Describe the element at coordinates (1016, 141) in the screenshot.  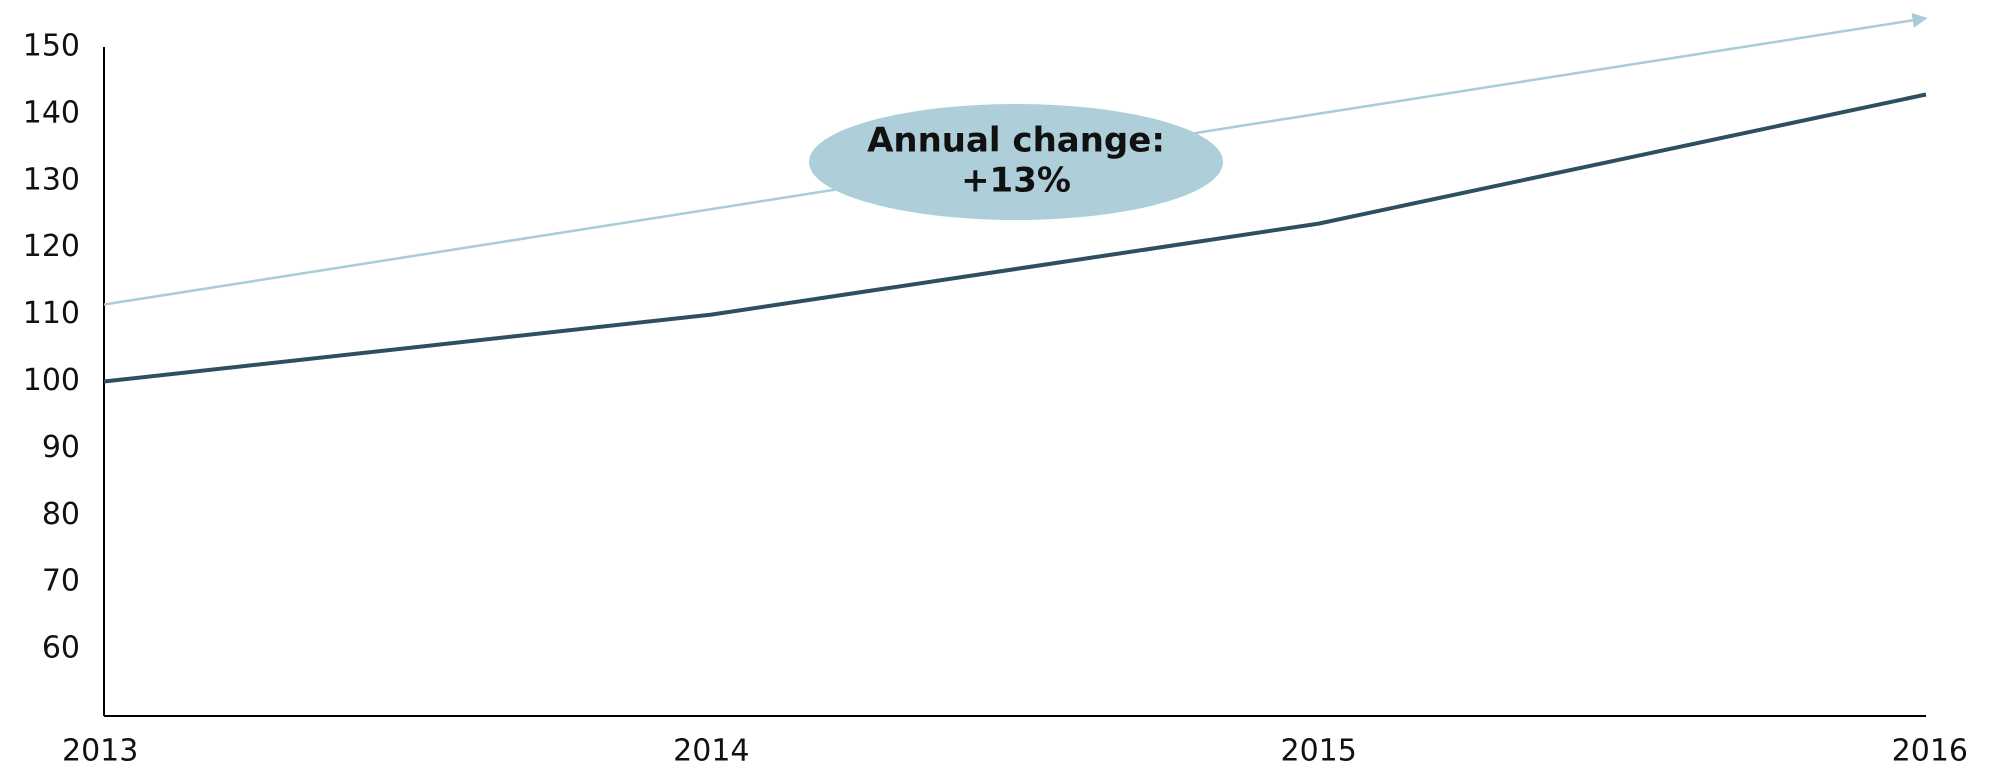
I see `annotation-text: Annual change:` at that location.